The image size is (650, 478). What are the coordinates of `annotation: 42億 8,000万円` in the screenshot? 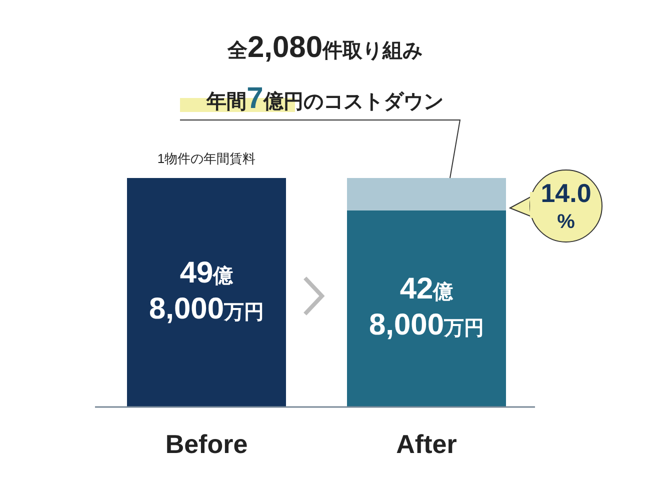 It's located at (426, 307).